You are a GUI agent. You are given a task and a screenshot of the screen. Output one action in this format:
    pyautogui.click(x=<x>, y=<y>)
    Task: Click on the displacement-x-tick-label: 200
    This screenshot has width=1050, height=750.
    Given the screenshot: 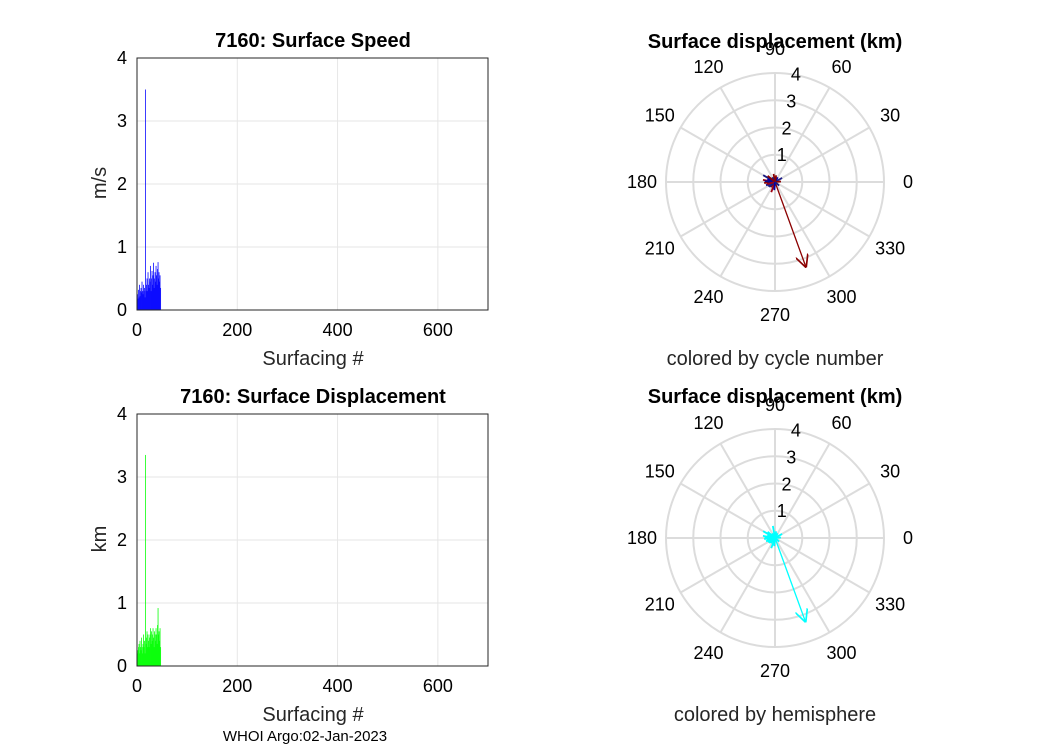 What is the action you would take?
    pyautogui.click(x=237, y=686)
    